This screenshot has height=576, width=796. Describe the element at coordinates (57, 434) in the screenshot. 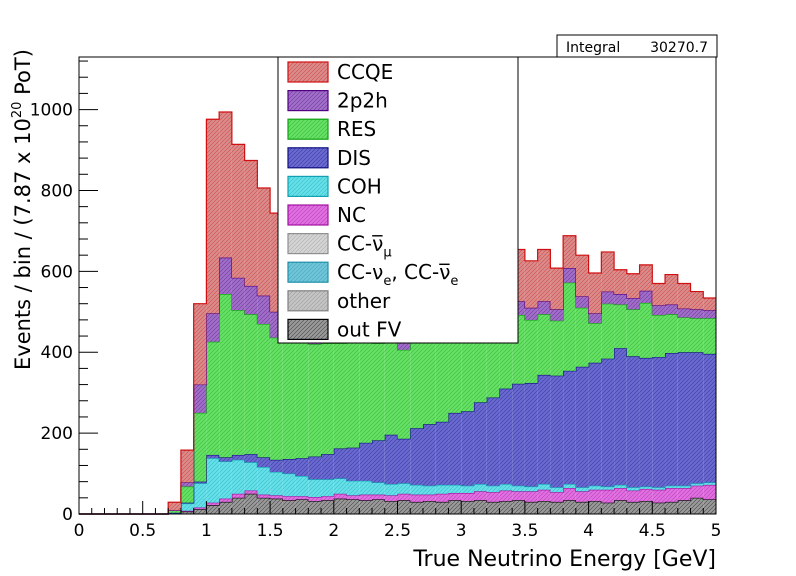

I see `y-tick-label: 200` at that location.